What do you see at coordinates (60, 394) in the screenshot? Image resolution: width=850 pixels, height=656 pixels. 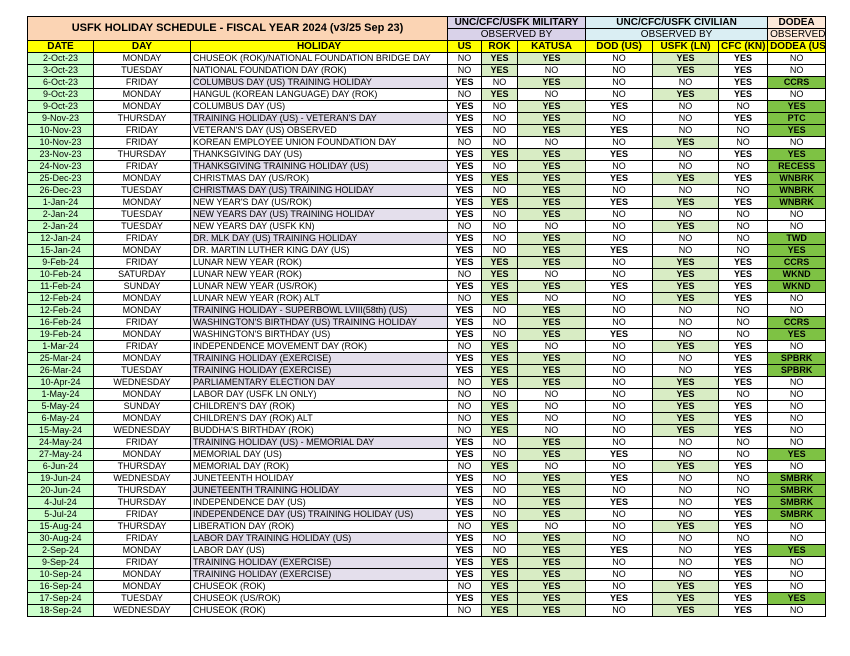 I see `cell-date: 1-May-24` at bounding box center [60, 394].